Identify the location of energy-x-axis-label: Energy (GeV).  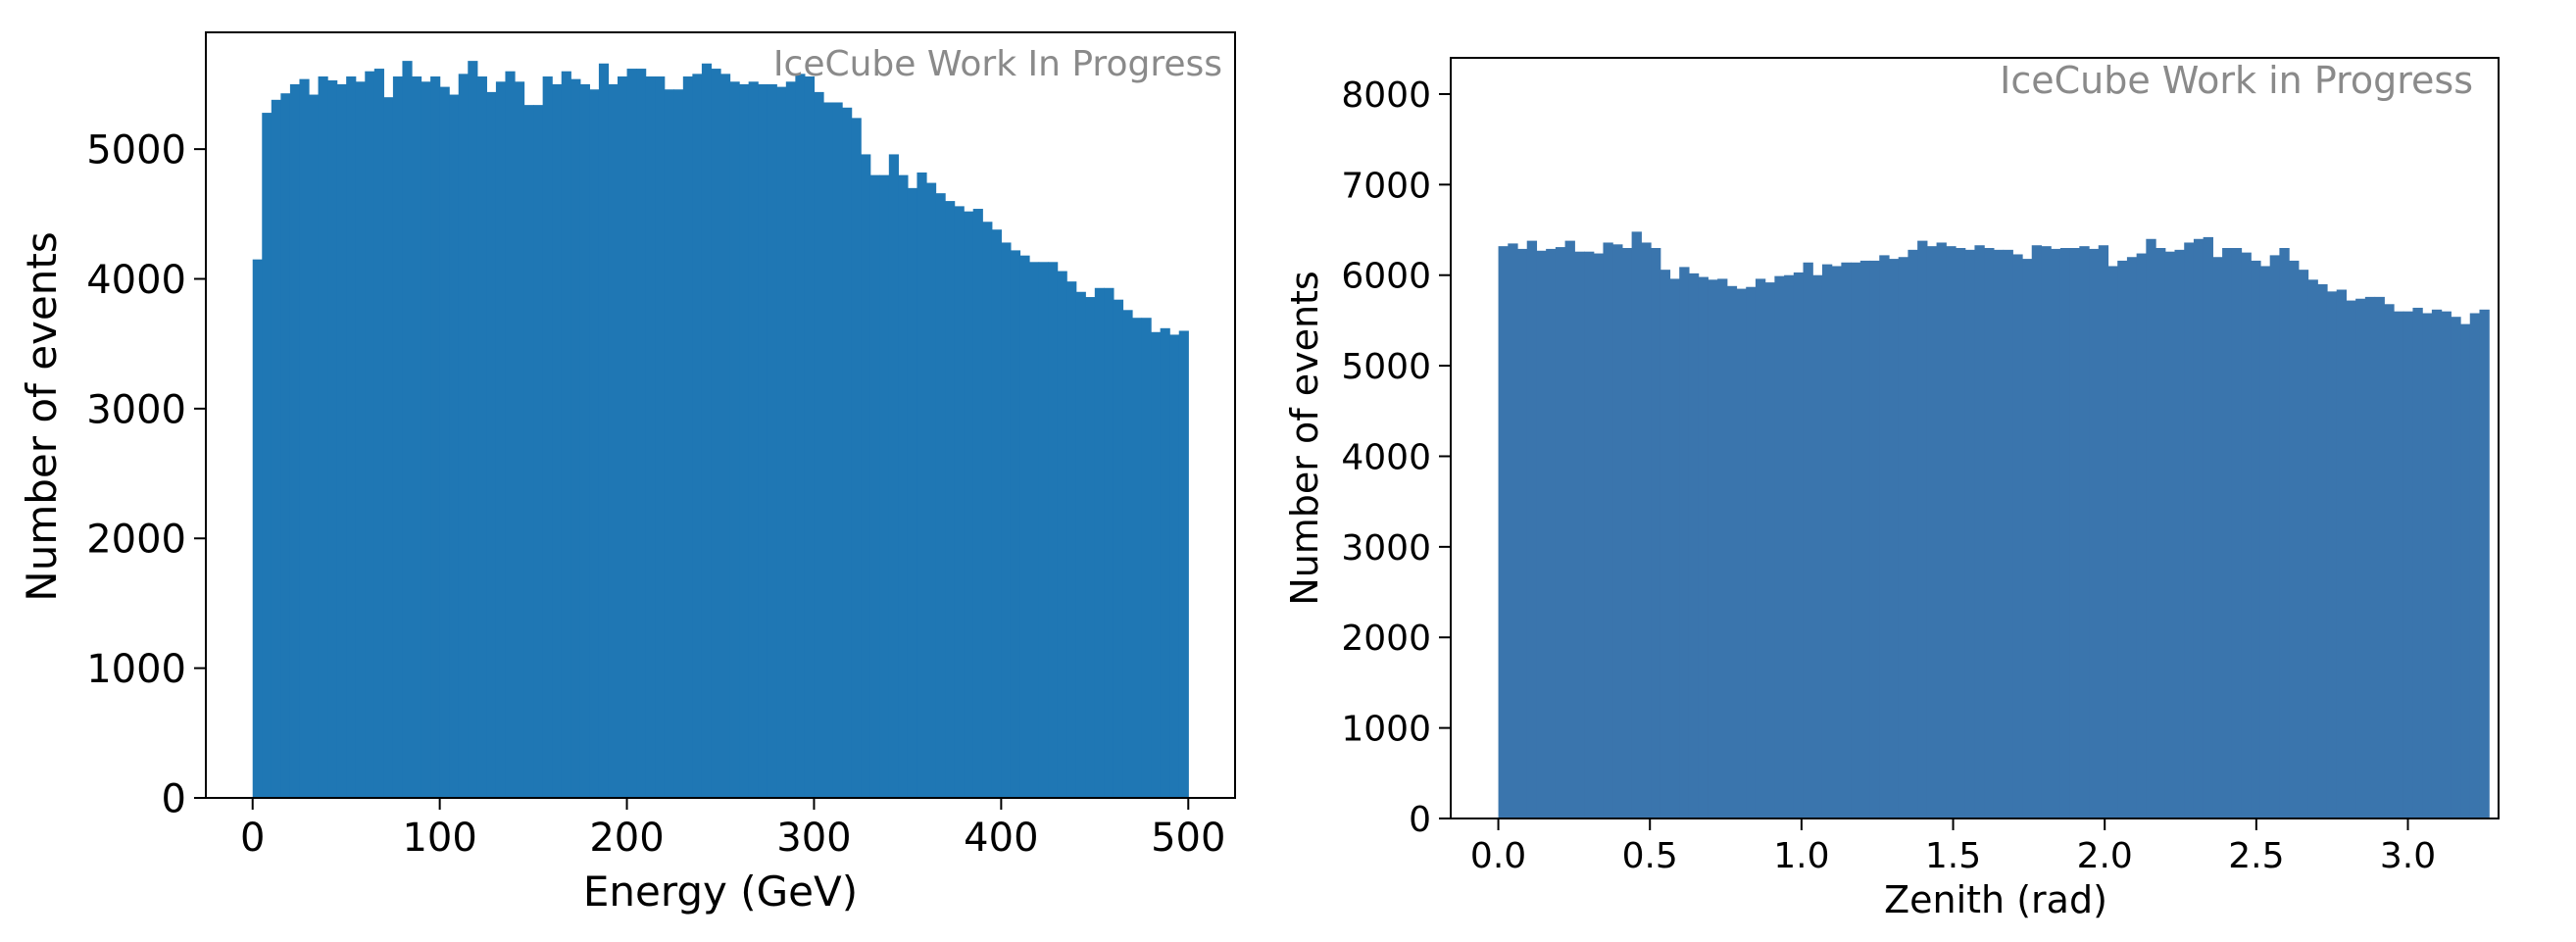
(720, 892).